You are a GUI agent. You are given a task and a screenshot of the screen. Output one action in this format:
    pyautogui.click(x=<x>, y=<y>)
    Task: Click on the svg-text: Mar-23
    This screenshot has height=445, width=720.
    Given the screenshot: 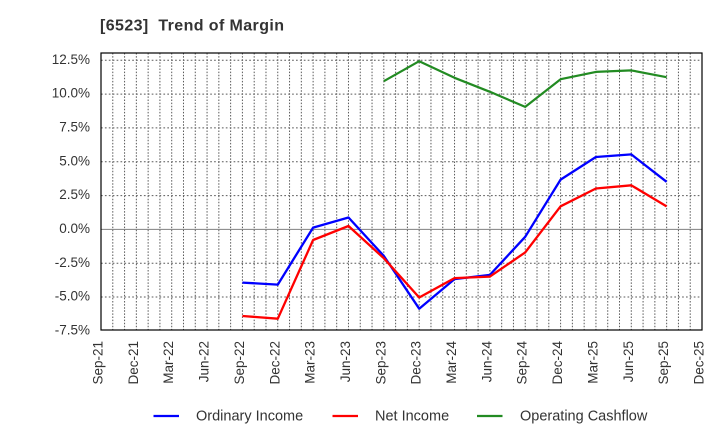 What is the action you would take?
    pyautogui.click(x=310, y=362)
    